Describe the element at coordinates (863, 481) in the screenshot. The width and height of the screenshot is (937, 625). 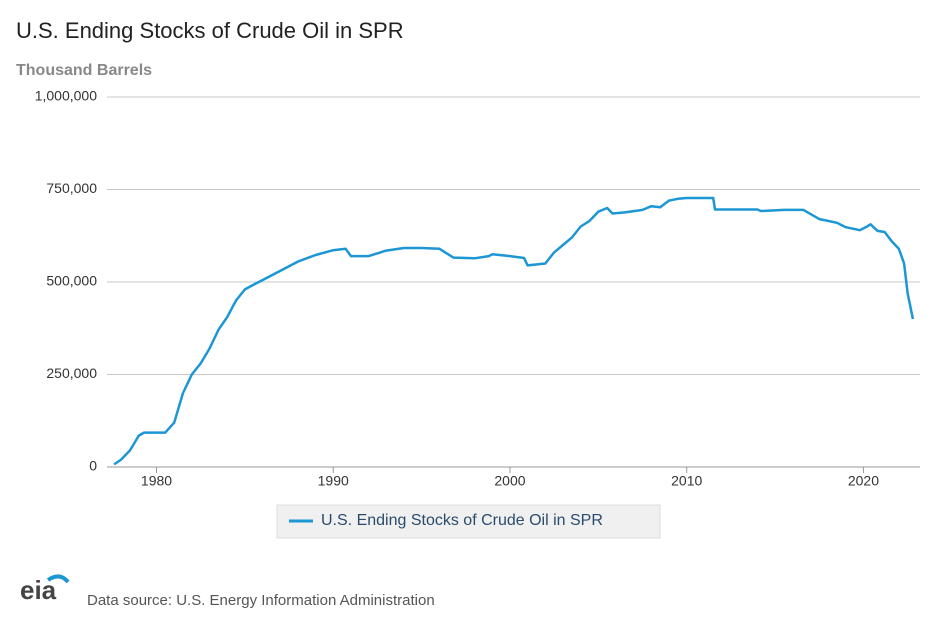
I see `x-tick-label: 2020` at that location.